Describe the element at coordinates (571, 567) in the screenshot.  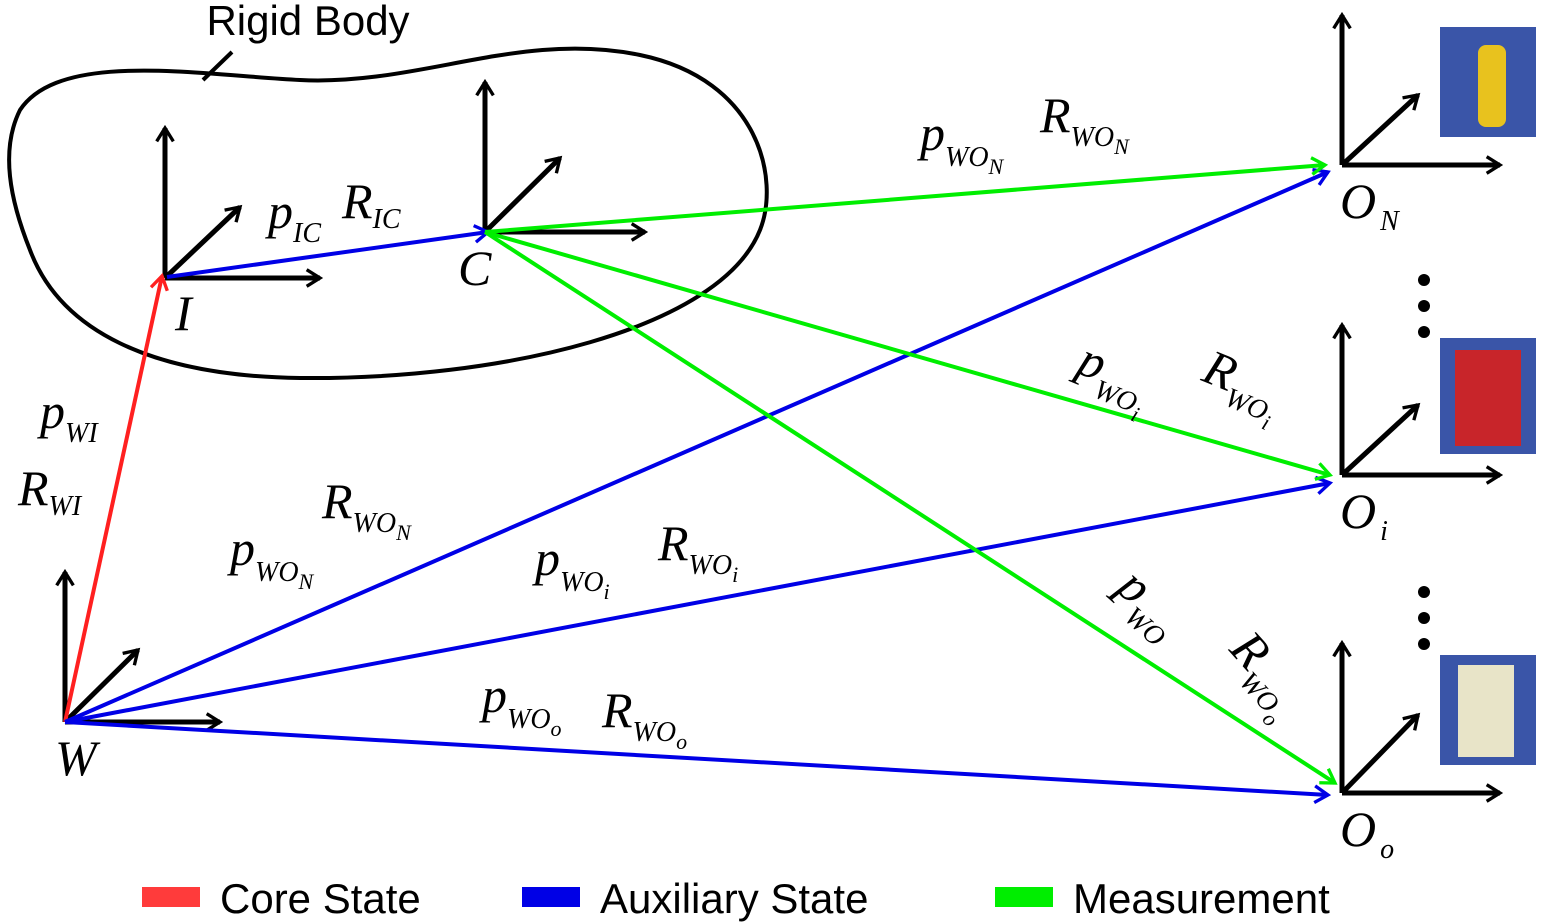
I see `arrow-label: pWOi` at that location.